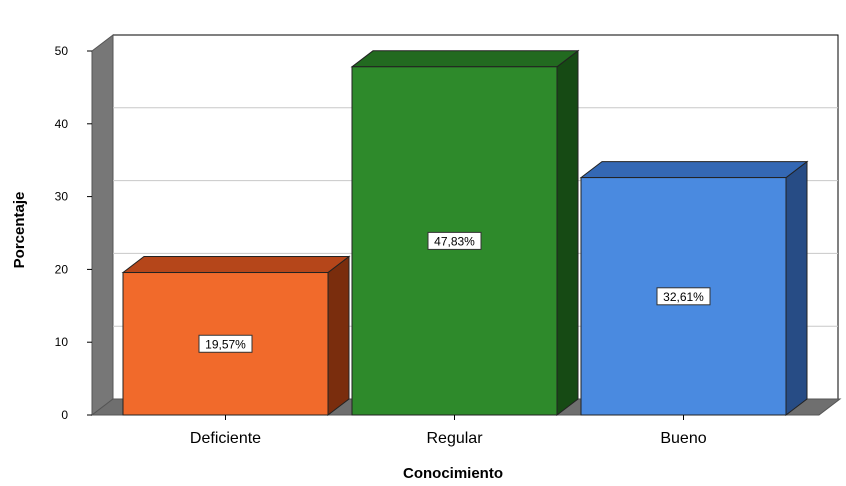  Describe the element at coordinates (62, 269) in the screenshot. I see `y-tick-label: 20` at that location.